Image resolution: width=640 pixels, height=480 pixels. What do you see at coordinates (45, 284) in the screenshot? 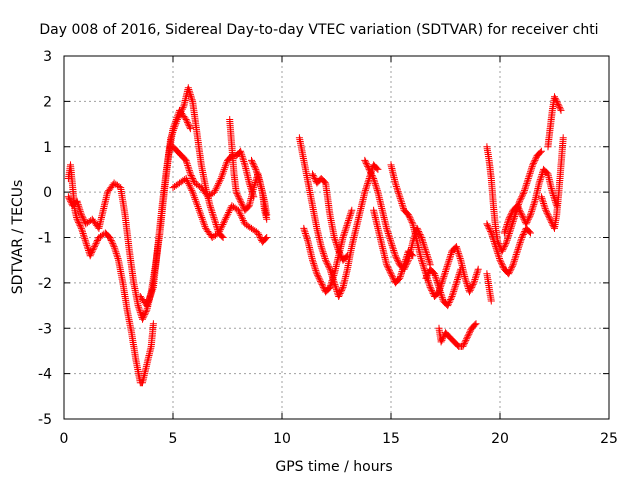
I see `y-tick-label: -2` at bounding box center [45, 284].